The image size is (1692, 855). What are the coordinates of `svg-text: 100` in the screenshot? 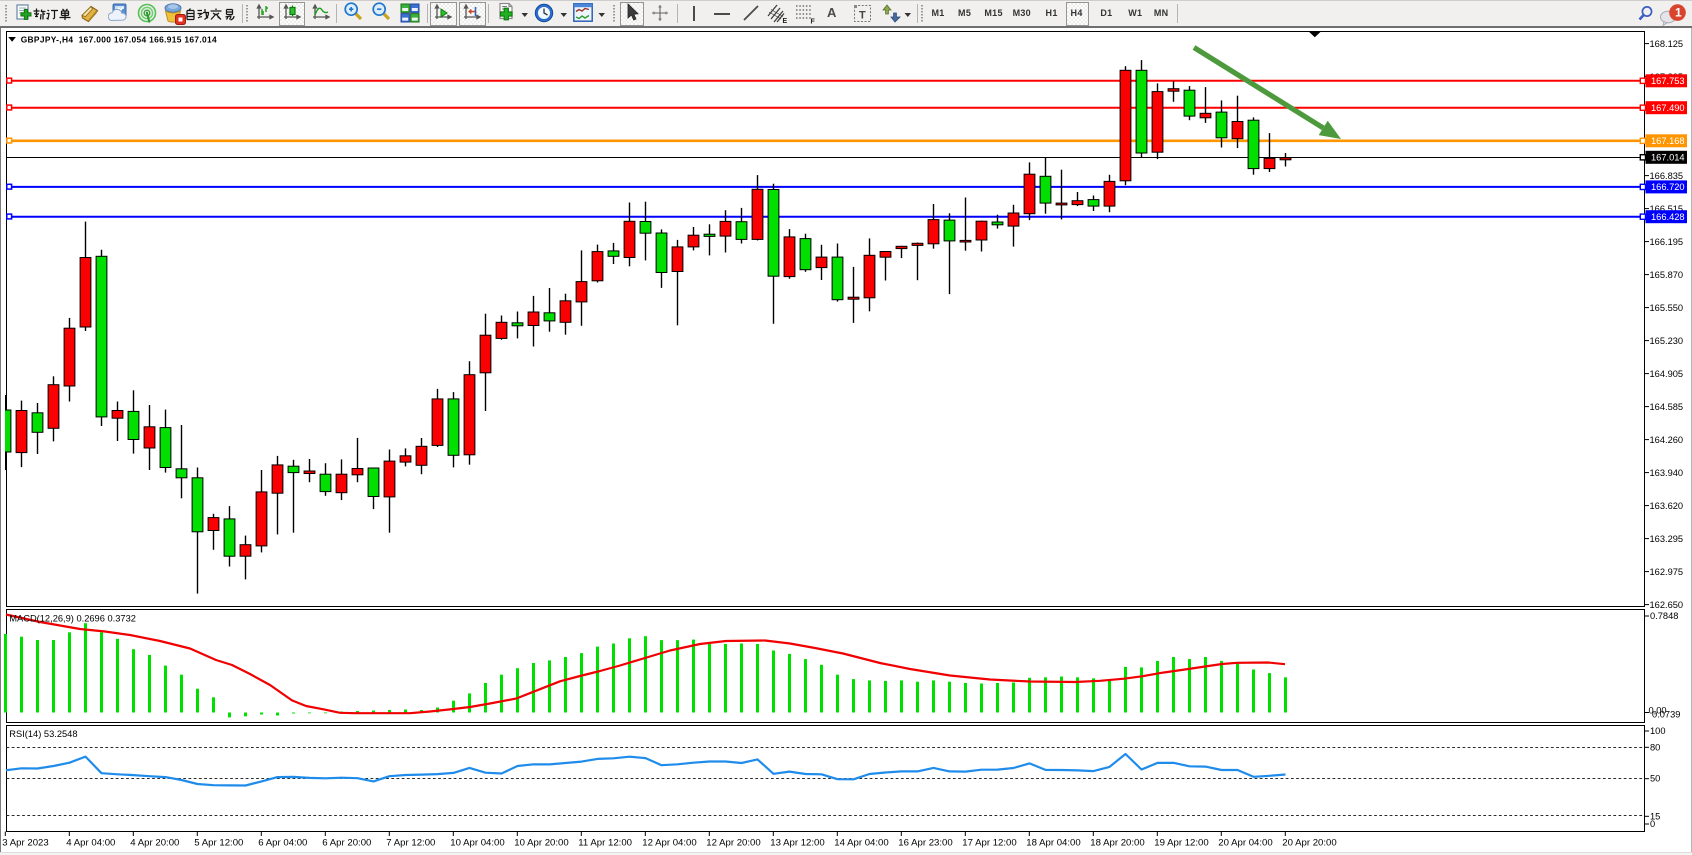 It's located at (1658, 731).